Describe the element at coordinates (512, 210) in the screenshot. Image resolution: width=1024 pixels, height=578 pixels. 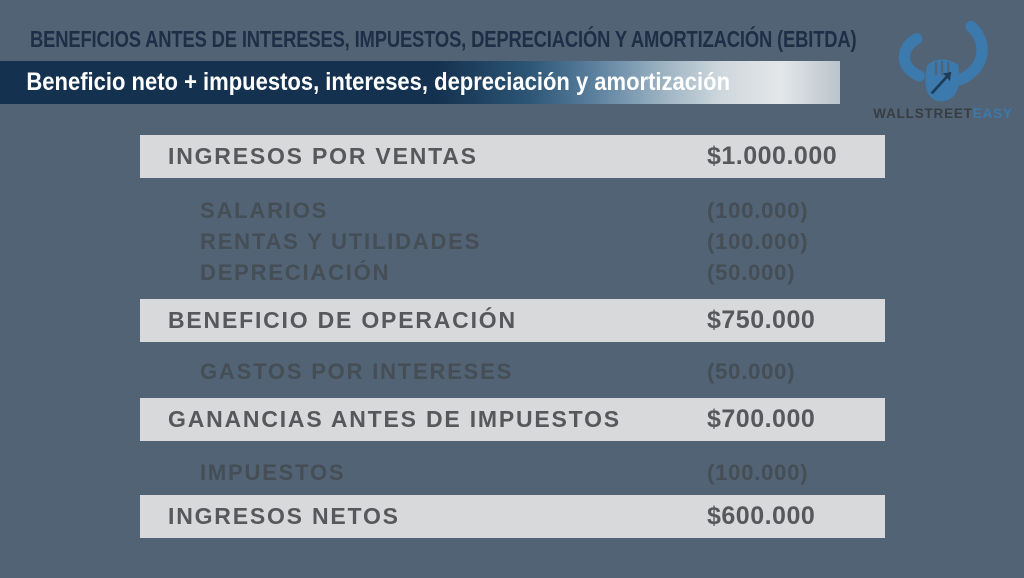
I see `table-row-deduction: SALARIOS (100.000)` at that location.